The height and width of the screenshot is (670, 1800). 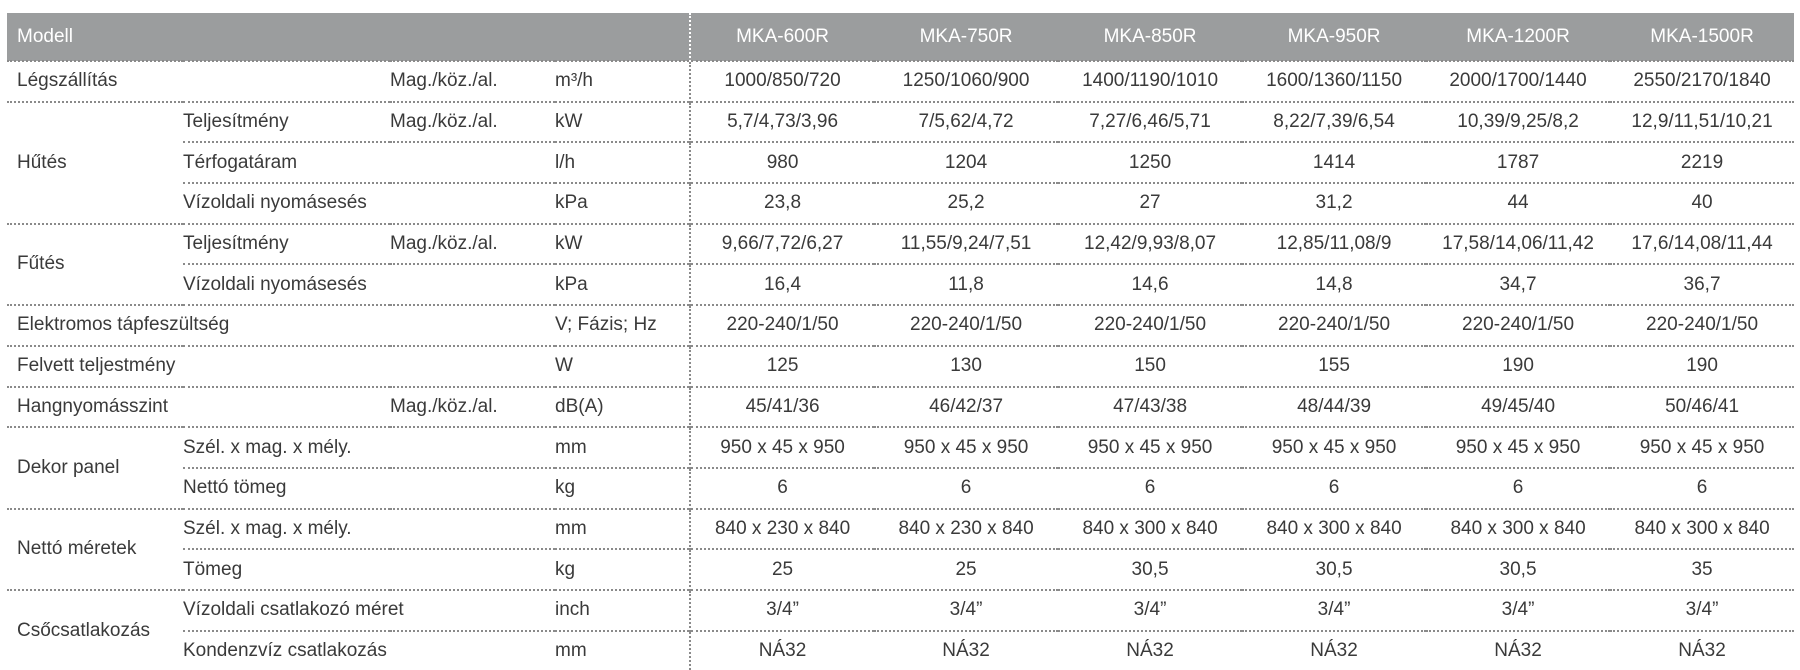 I want to click on model-name: MKA-850R, so click(x=1150, y=37).